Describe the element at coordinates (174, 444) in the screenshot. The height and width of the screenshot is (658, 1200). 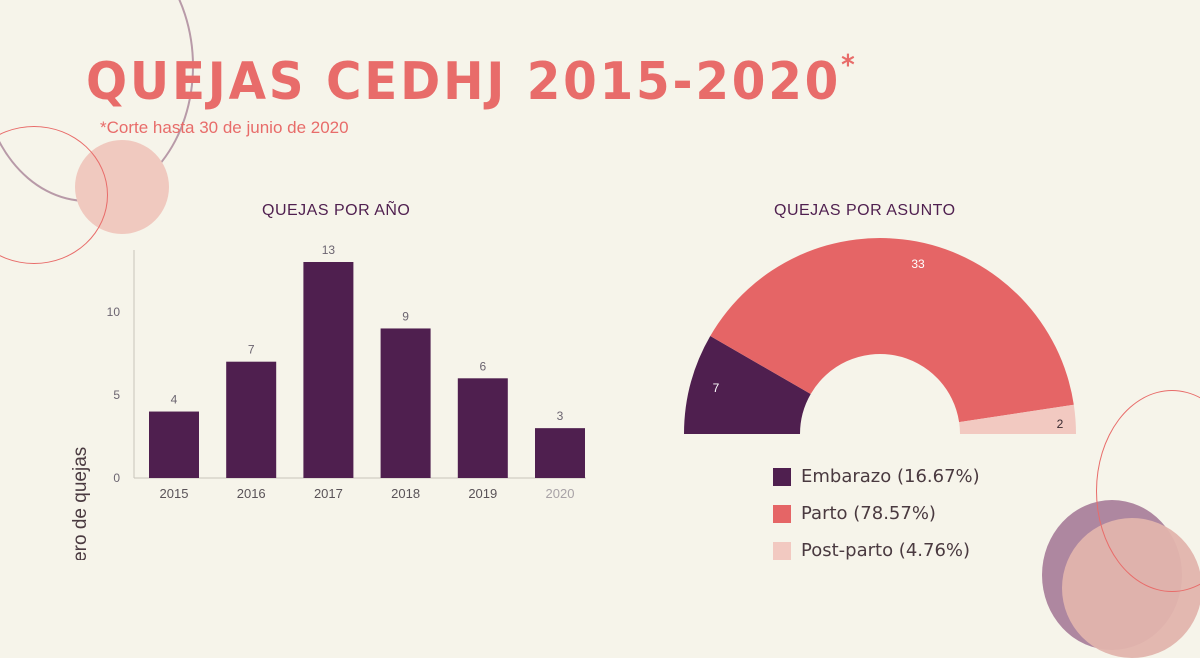
I see `bar-2015` at that location.